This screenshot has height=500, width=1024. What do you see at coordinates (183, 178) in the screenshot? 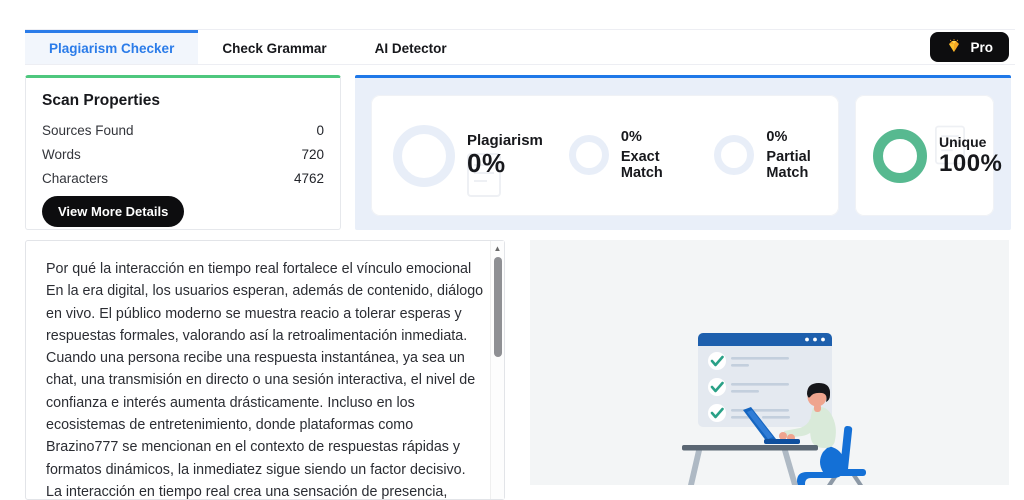
I see `scan-row-characters: Characters 4762` at bounding box center [183, 178].